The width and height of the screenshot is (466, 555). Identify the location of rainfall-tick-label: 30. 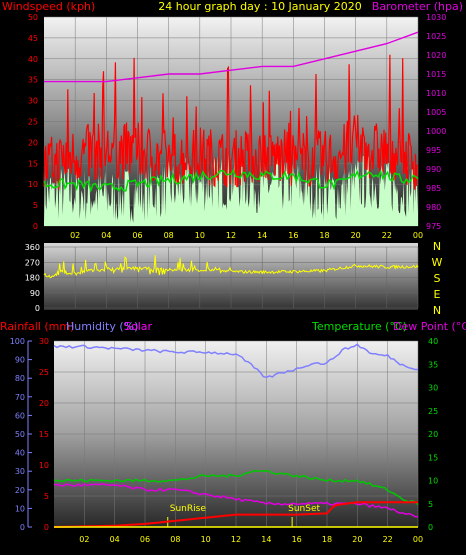
(44, 341).